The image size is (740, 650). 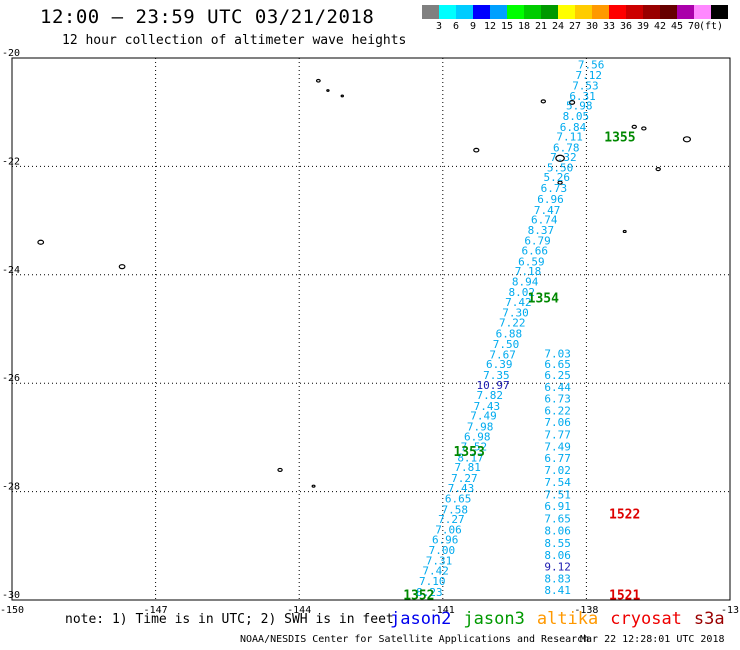 I want to click on pass-label: 1353, so click(x=468, y=452).